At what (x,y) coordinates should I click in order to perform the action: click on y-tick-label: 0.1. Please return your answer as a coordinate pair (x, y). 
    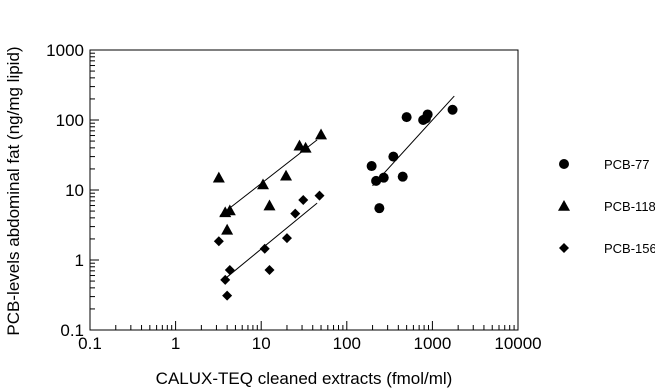
    Looking at the image, I should click on (72, 330).